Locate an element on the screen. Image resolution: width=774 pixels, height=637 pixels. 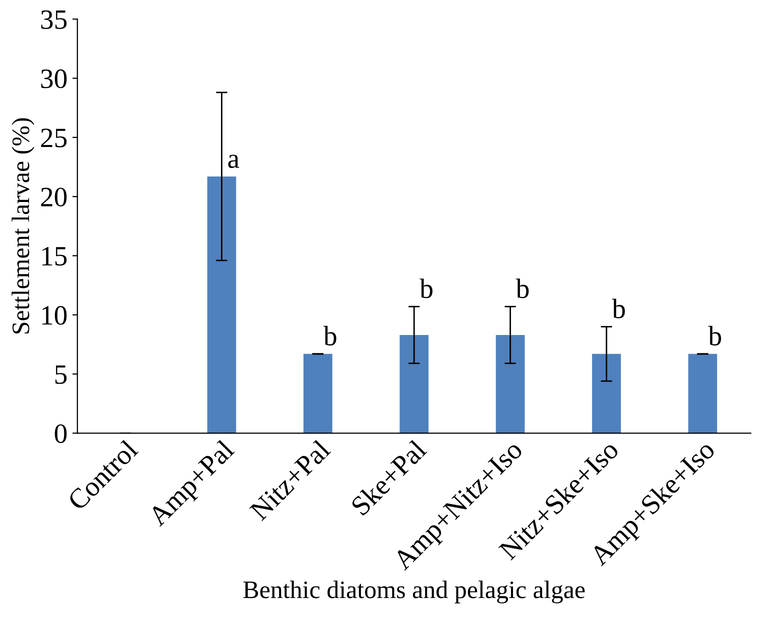
annotation: a is located at coordinates (234, 161).